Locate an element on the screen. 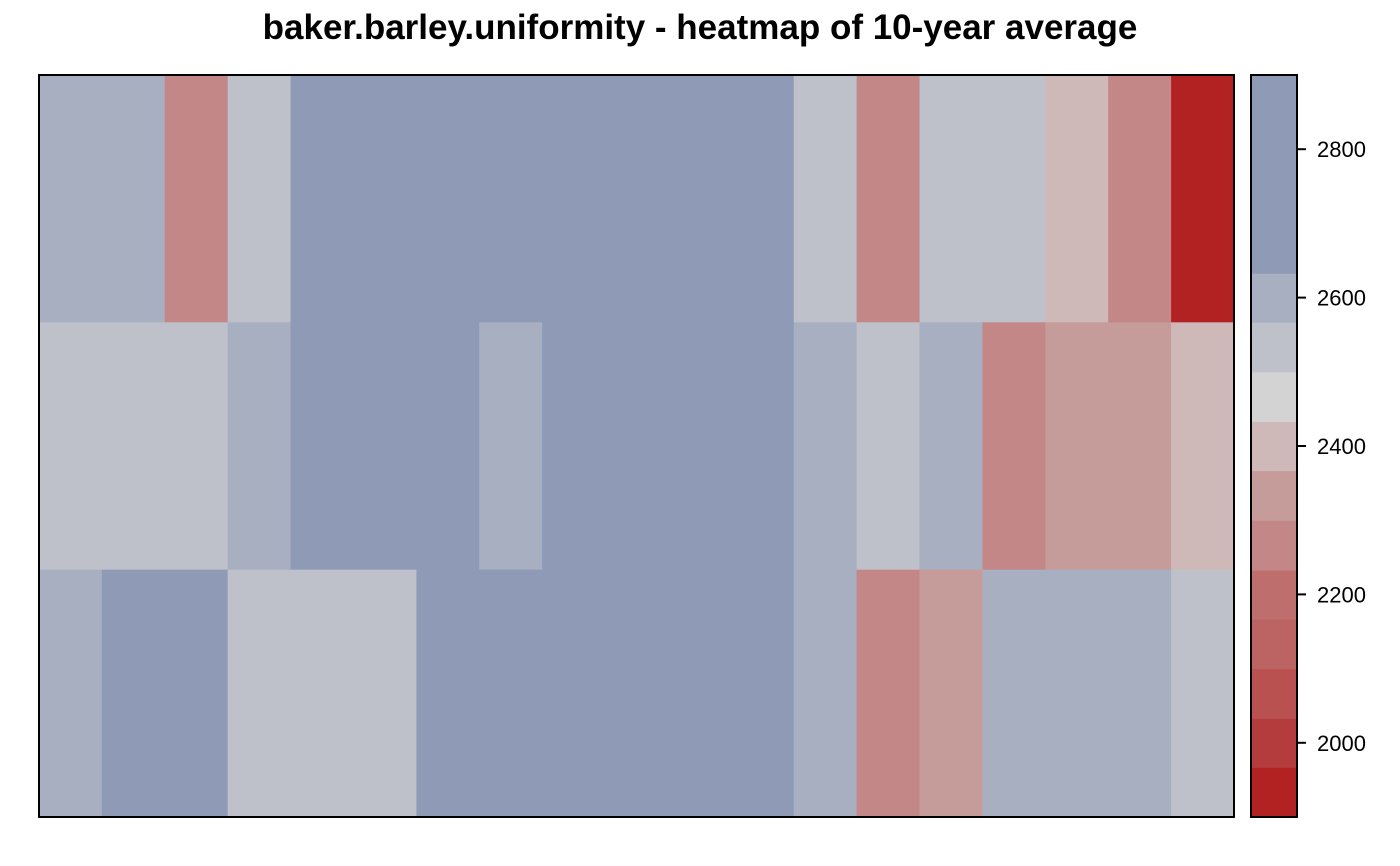 The width and height of the screenshot is (1400, 866). colorbar is located at coordinates (1274, 446).